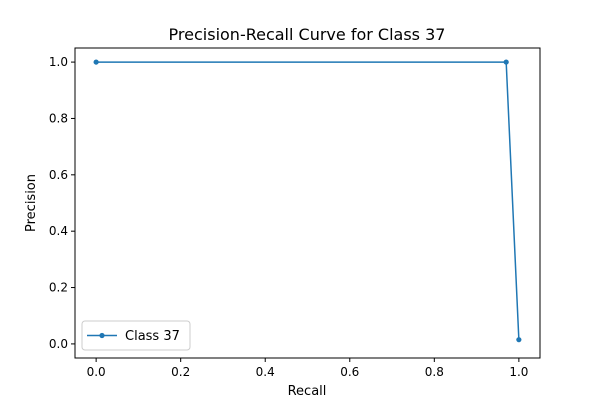  I want to click on legend: Class 37, so click(136, 335).